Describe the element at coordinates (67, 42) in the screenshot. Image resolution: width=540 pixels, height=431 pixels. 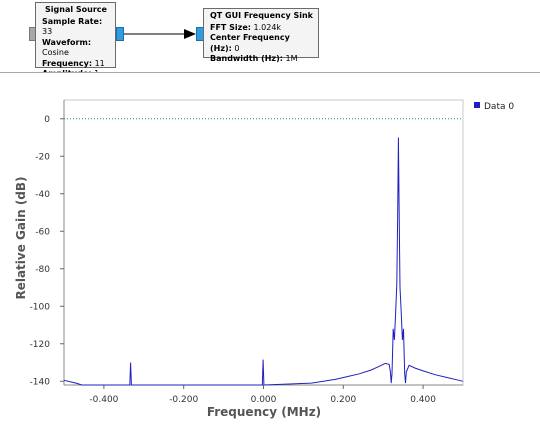
I see `signal-source-param-key: Waveform:` at that location.